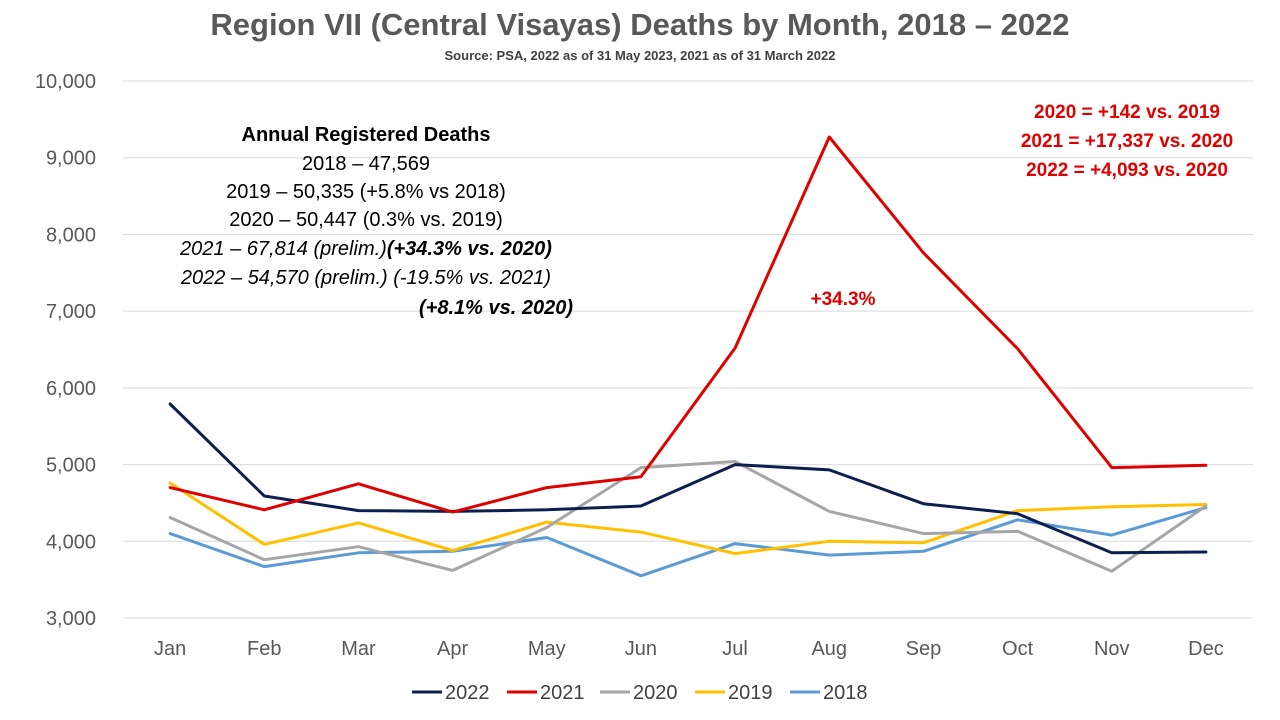  I want to click on y-tick-label: 3,000, so click(71, 619).